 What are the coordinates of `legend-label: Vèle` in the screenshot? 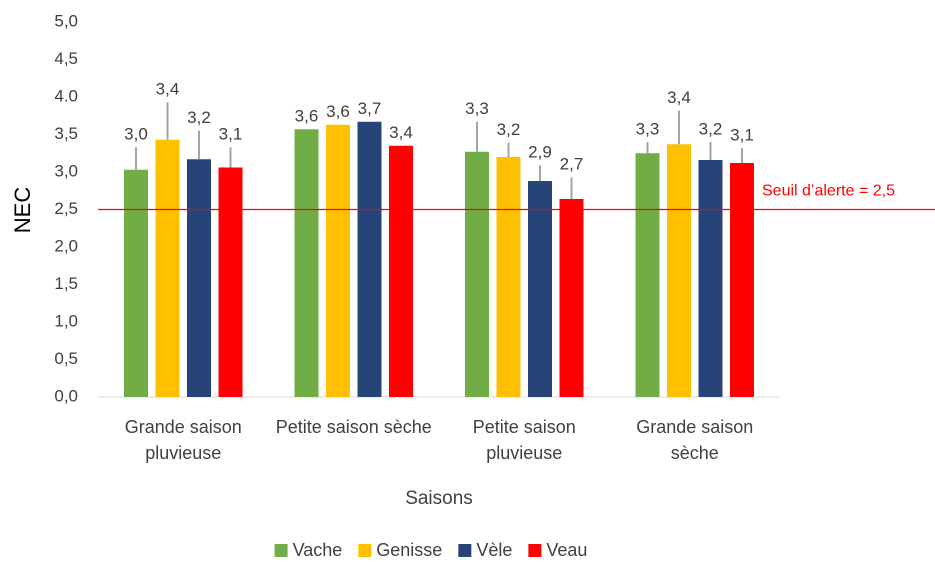 It's located at (494, 550).